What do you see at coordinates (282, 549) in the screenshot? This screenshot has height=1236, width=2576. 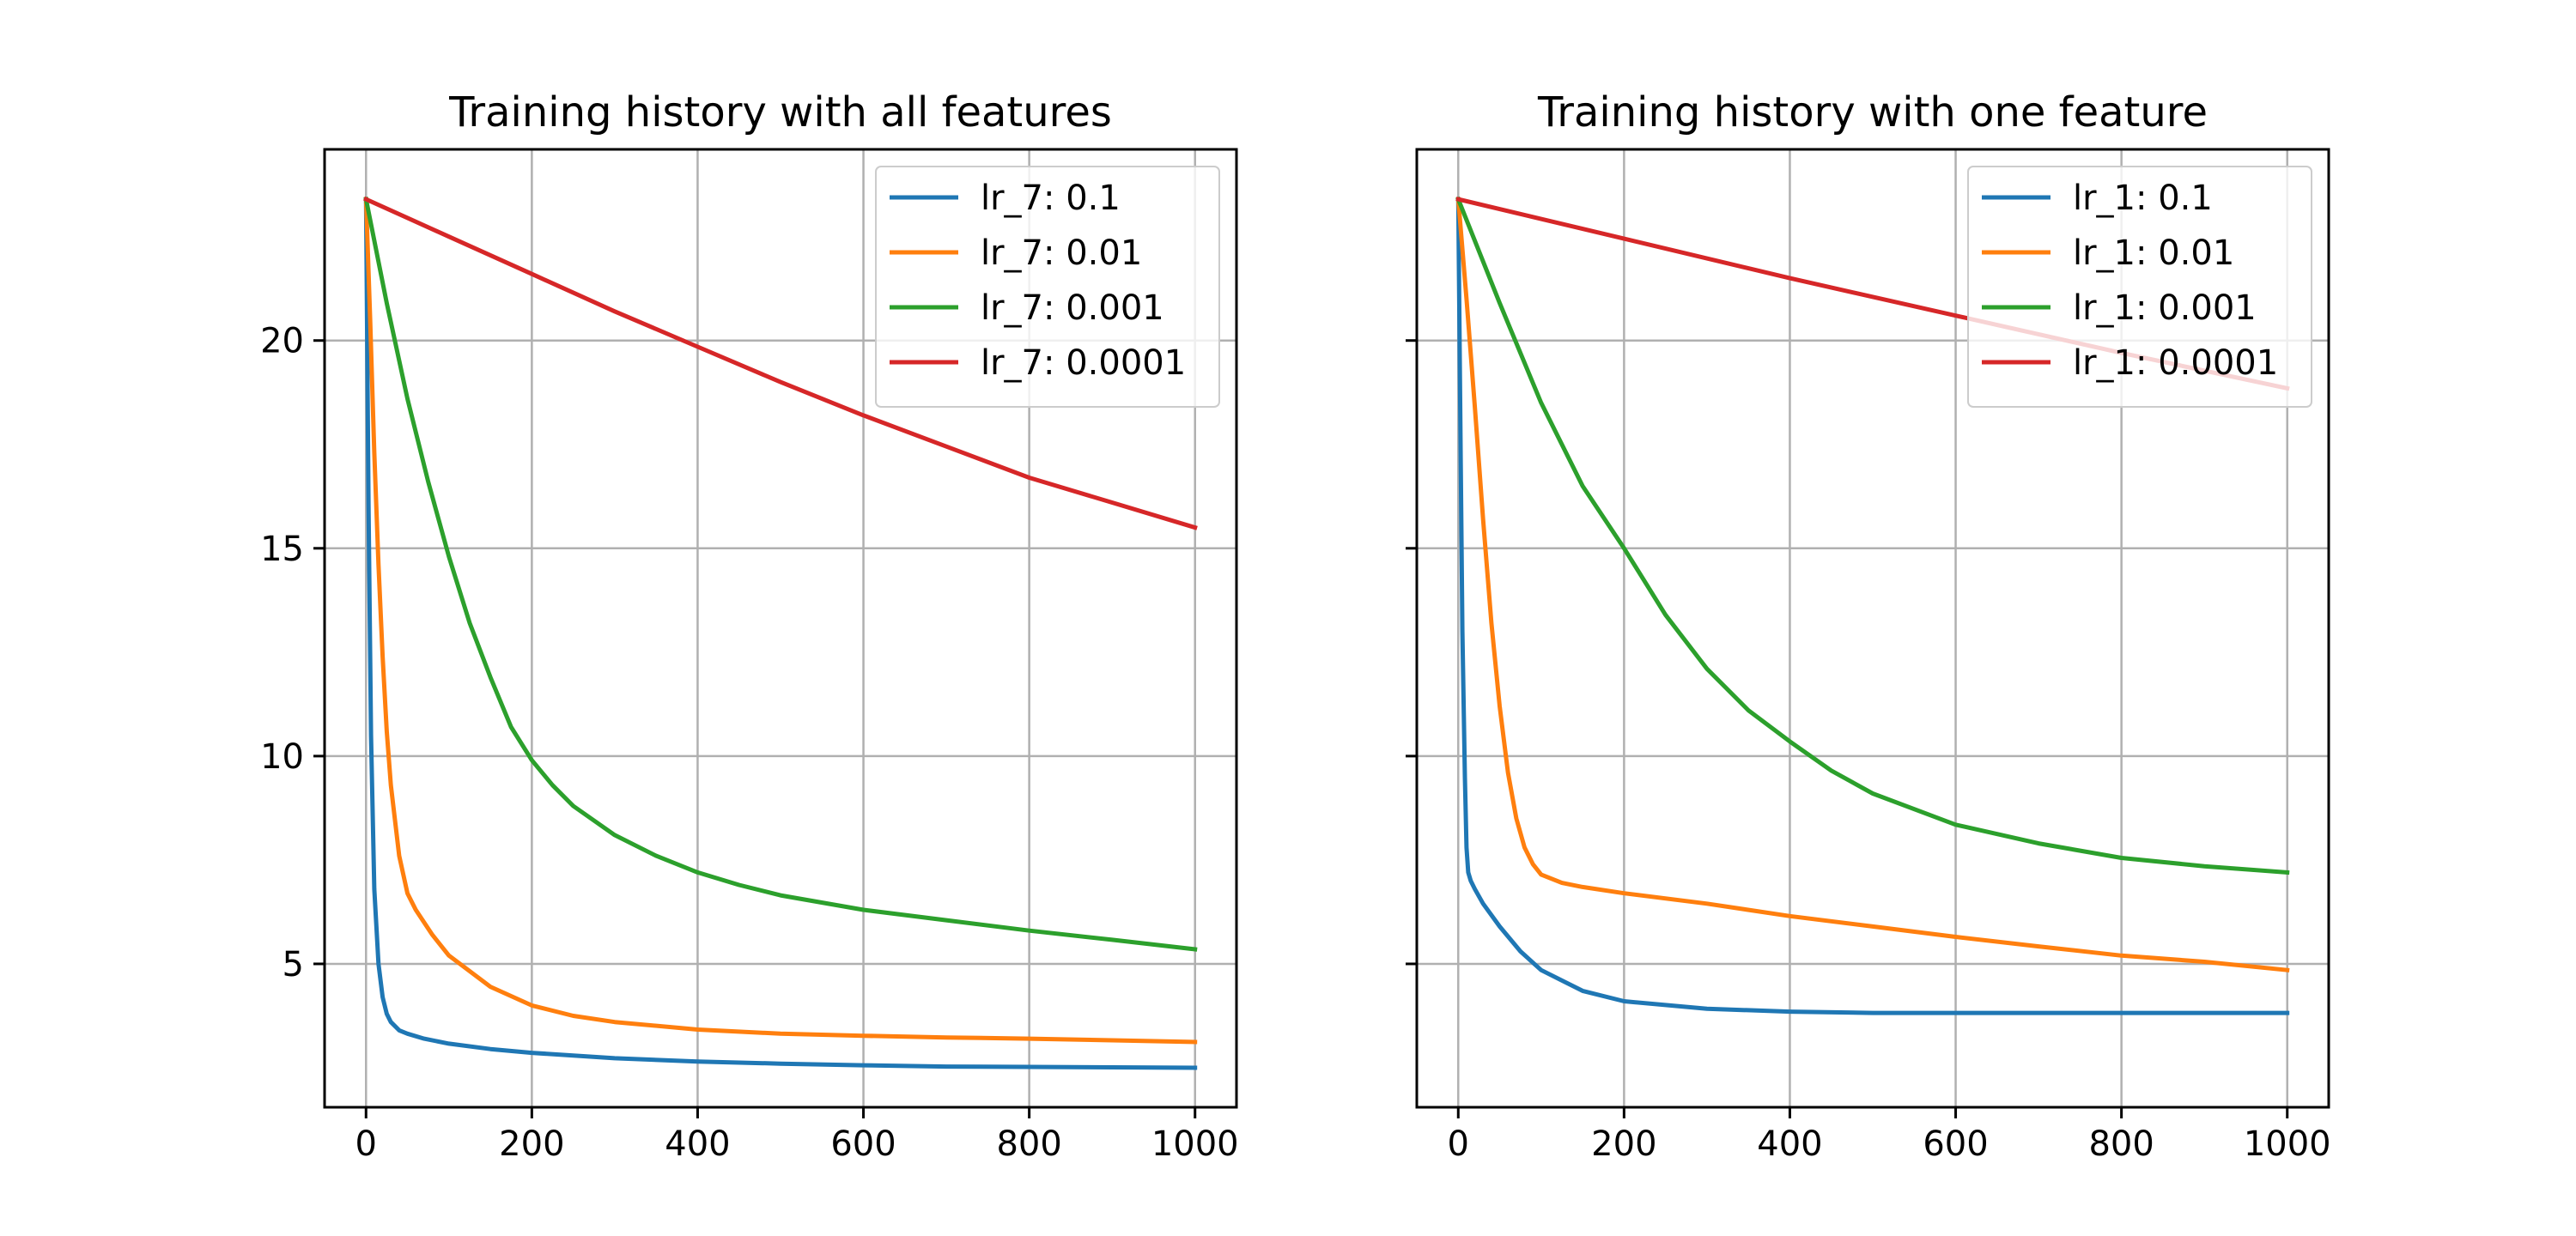 I see `y-tick-label: 15` at bounding box center [282, 549].